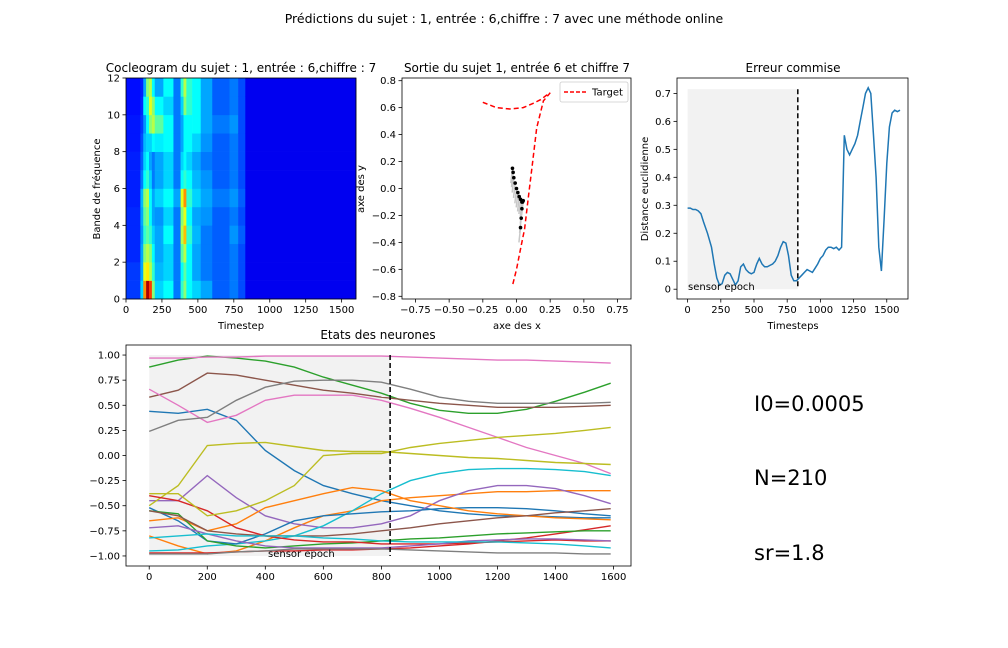  Describe the element at coordinates (240, 326) in the screenshot. I see `cochleogram-xlabel: Timestep` at that location.